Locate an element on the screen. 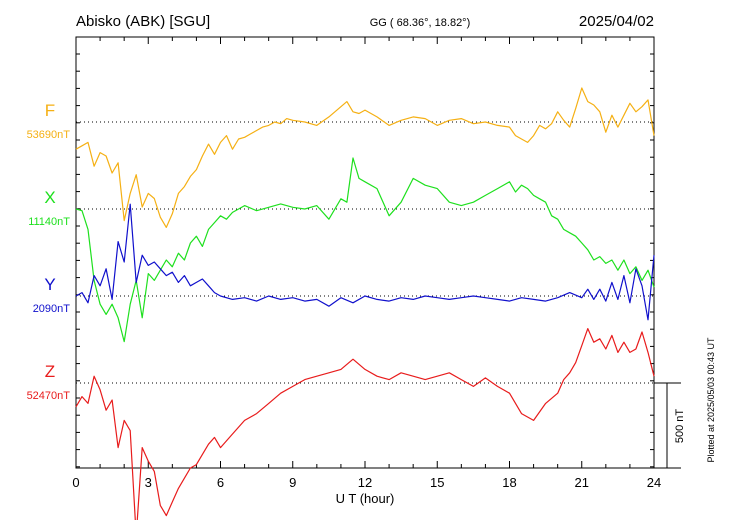  x-tick-labels: 0 3 6 9 12 15 18 21 24 is located at coordinates (366, 482).